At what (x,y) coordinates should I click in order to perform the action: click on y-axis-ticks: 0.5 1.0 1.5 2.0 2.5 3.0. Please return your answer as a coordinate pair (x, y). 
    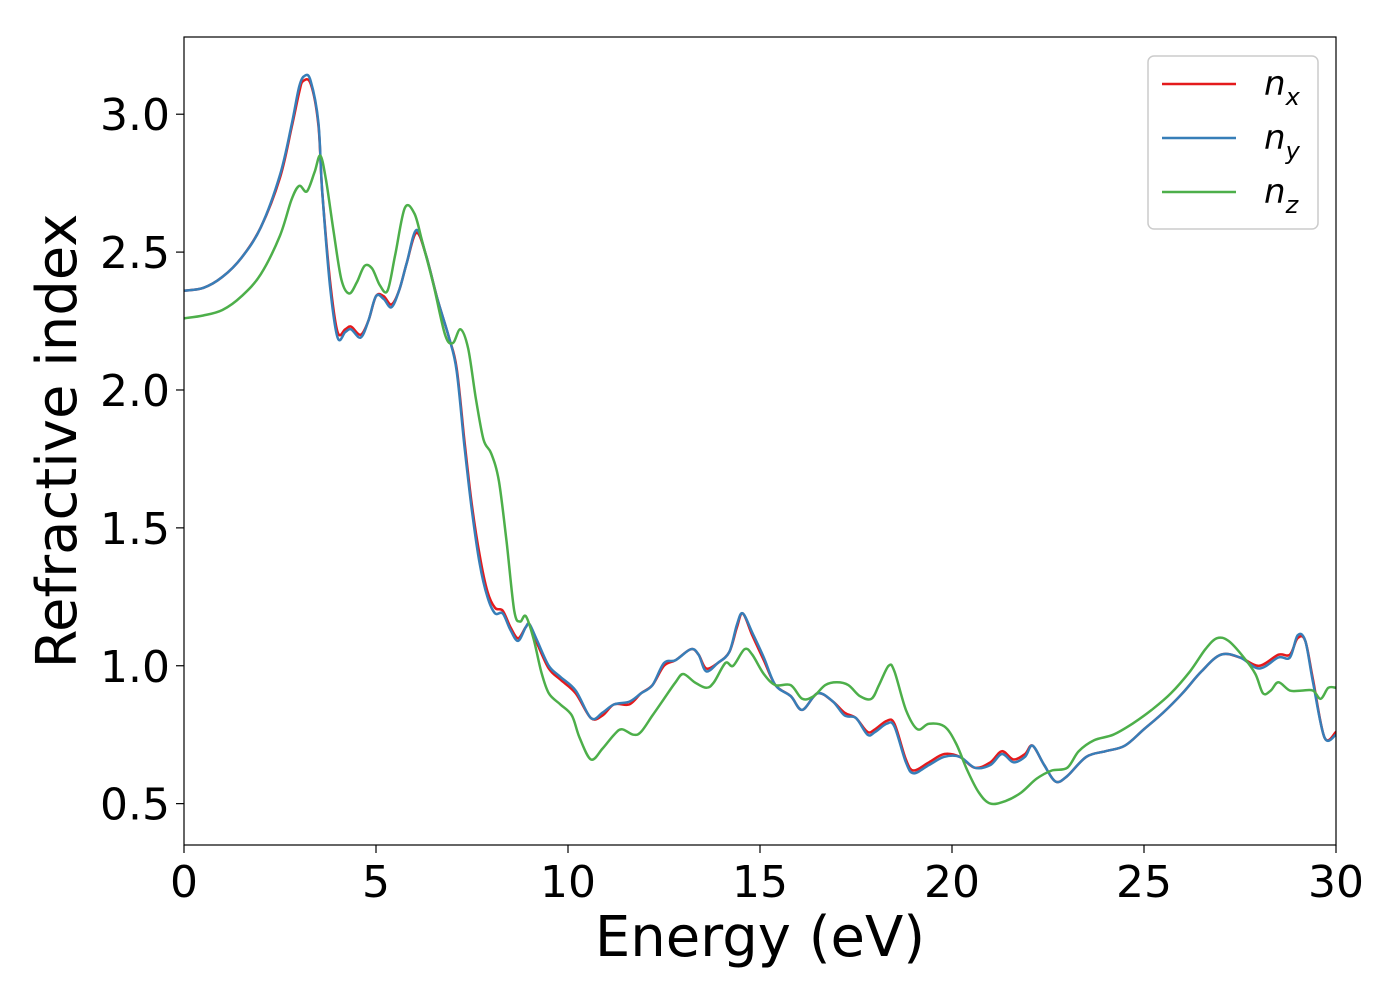
    Looking at the image, I should click on (142, 460).